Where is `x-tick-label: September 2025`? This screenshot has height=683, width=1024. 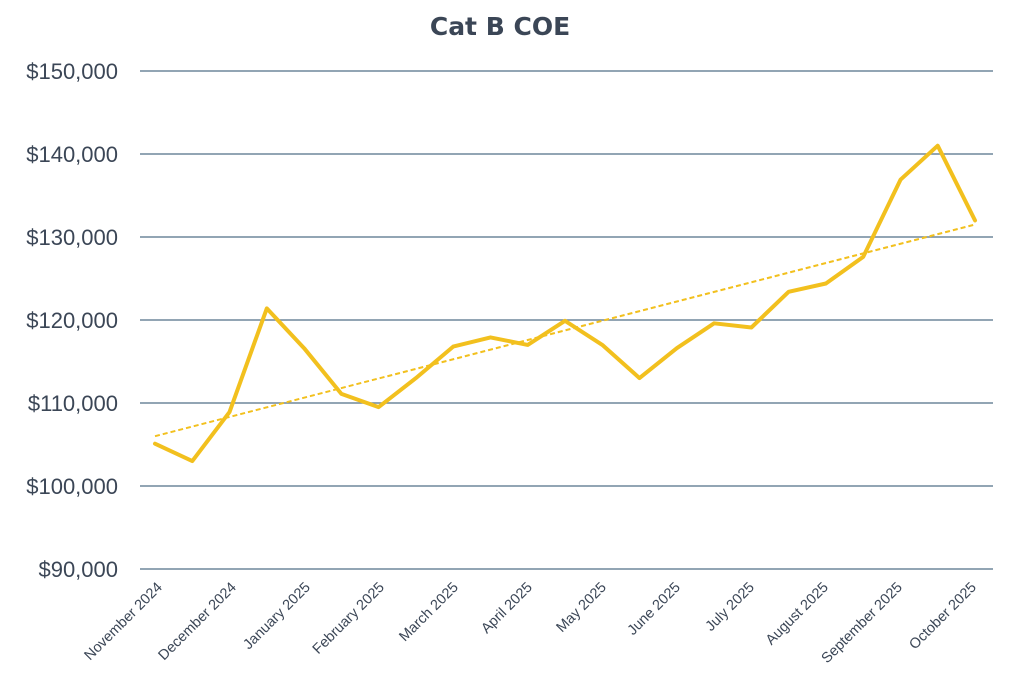 x-tick-label: September 2025 is located at coordinates (862, 623).